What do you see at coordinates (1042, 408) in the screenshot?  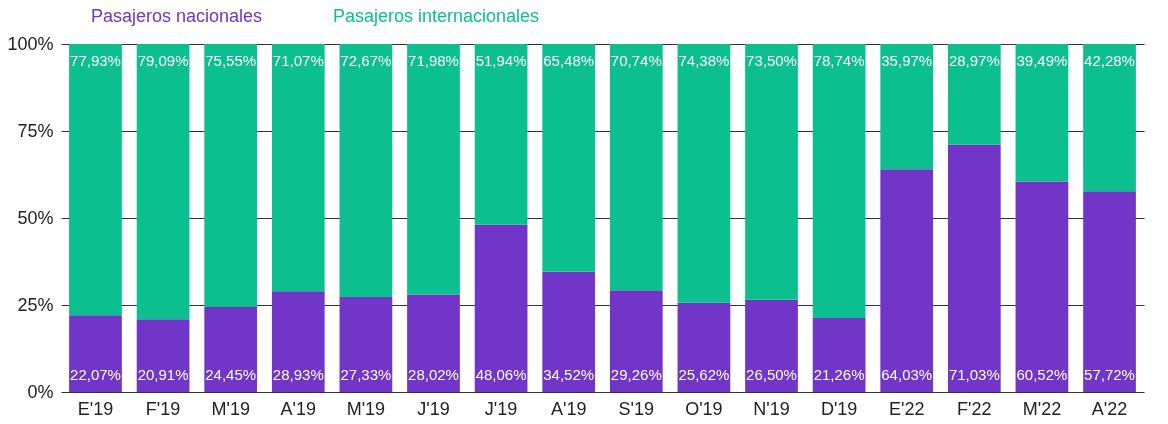 I see `x-tick-label: M'22` at bounding box center [1042, 408].